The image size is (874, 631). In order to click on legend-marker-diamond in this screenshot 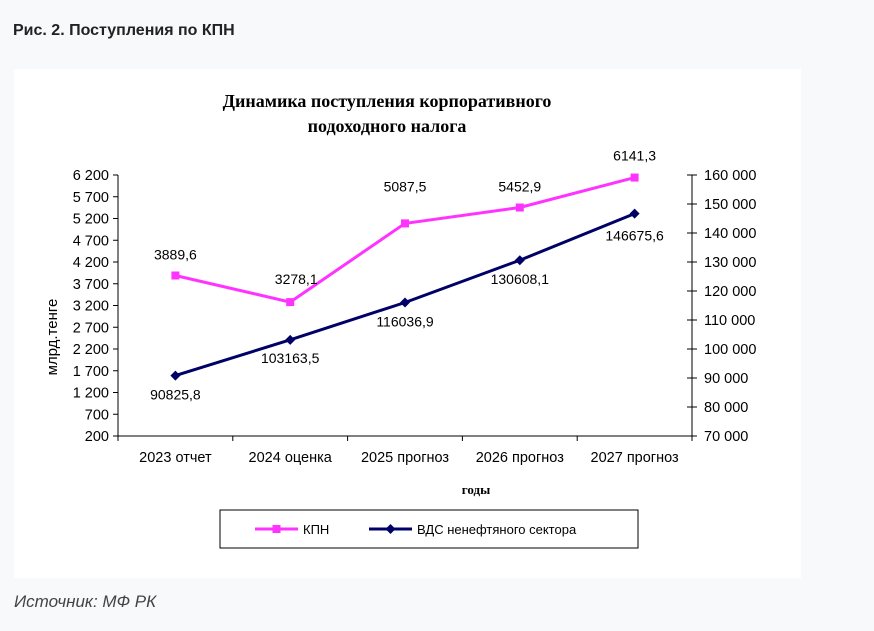, I will do `click(390, 529)`.